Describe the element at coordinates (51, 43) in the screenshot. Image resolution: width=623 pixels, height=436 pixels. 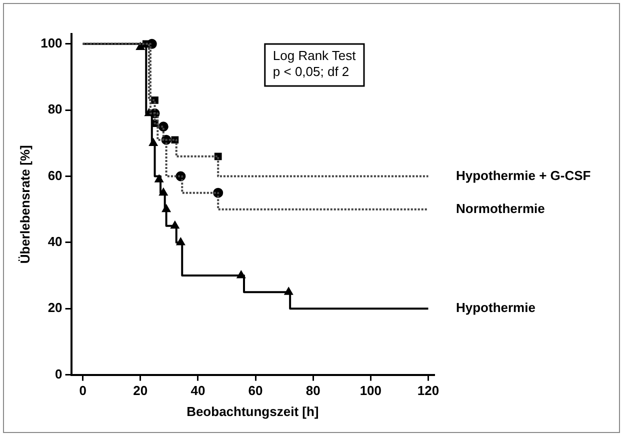
I see `y-tick-label: 100` at that location.